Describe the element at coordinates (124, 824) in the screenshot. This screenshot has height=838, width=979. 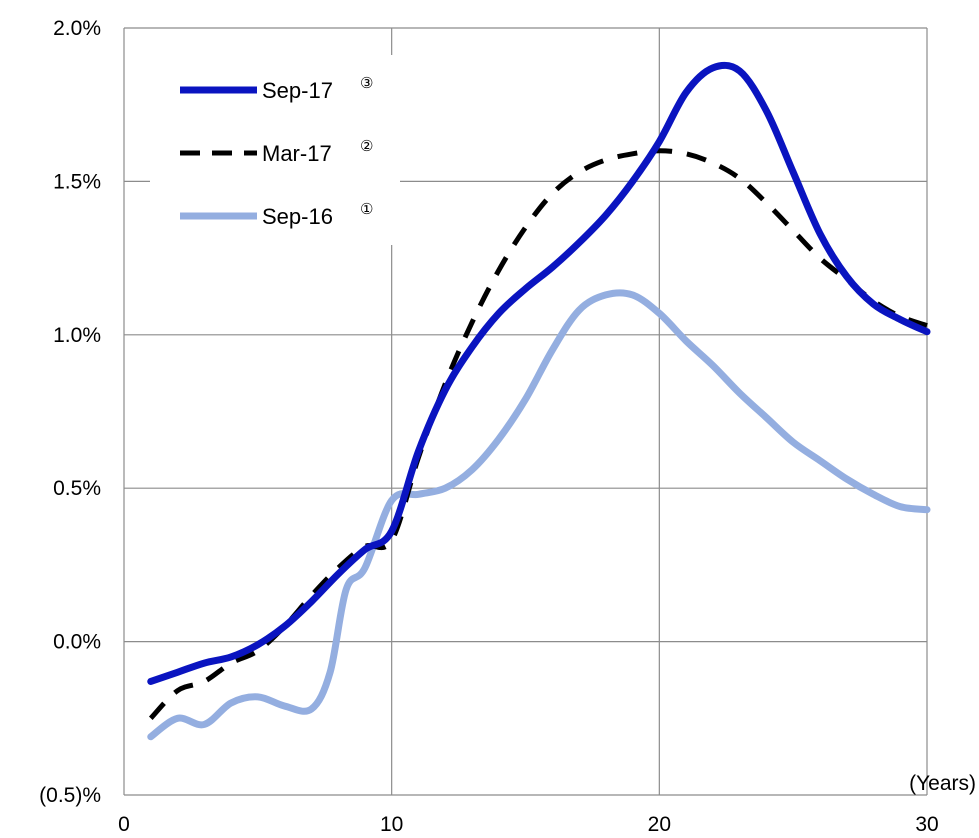
I see `x-tick-label: 0` at that location.